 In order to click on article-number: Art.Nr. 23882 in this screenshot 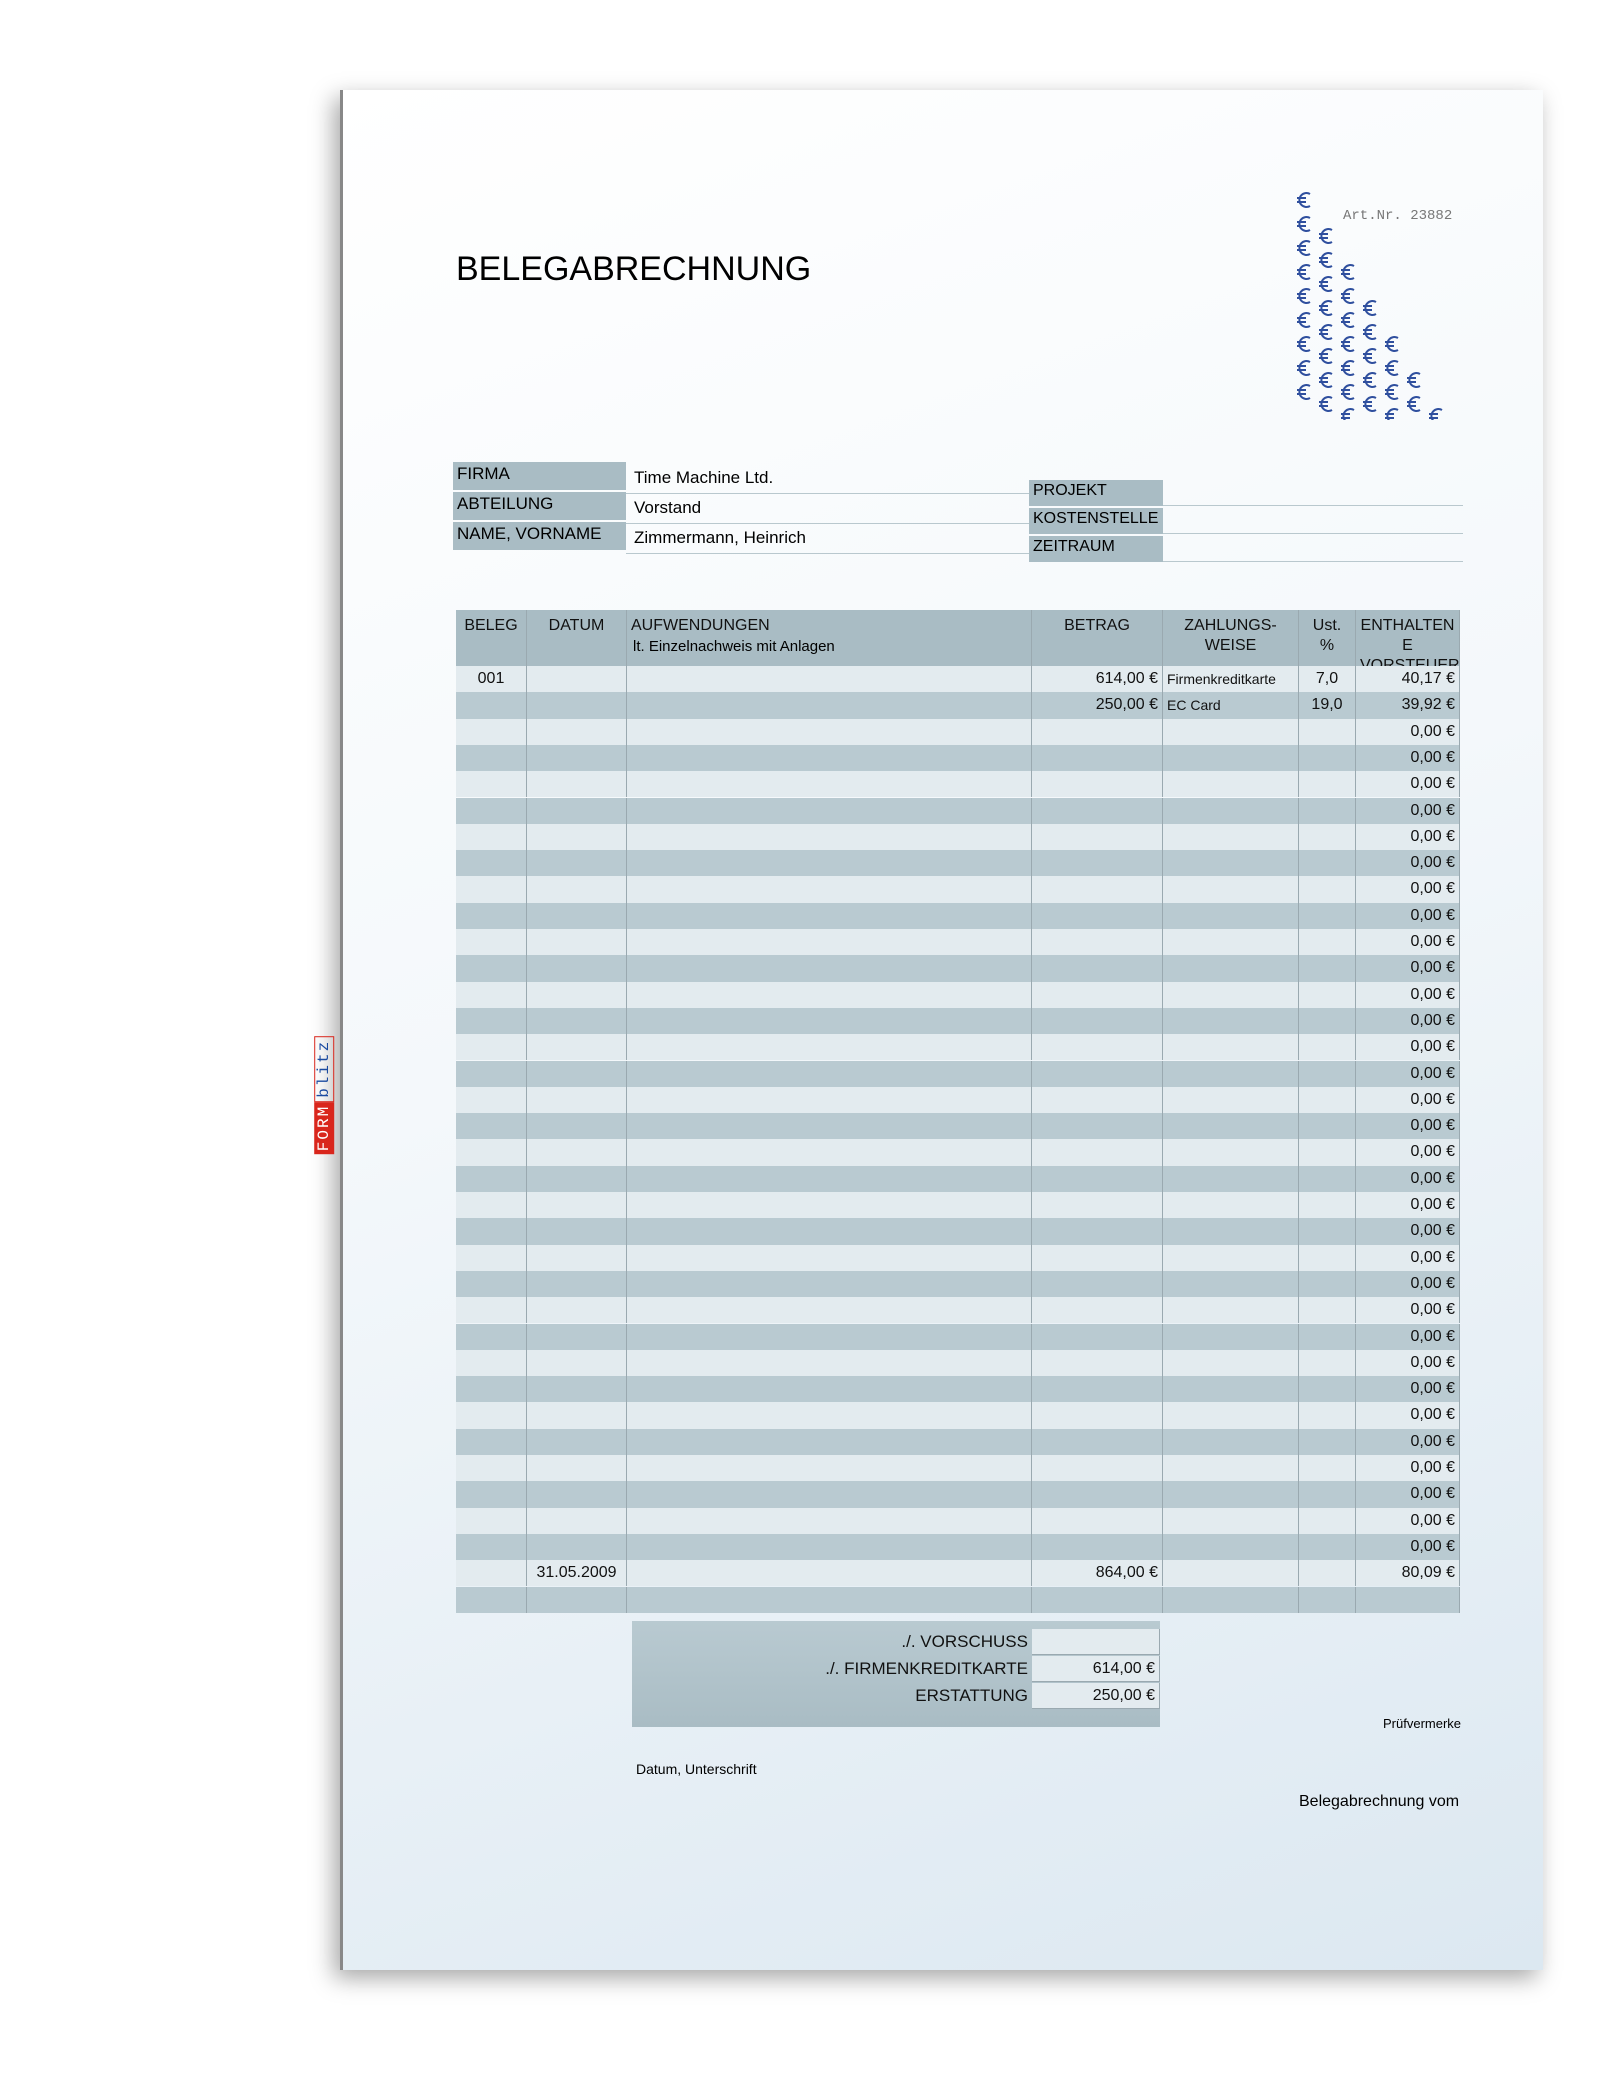, I will do `click(1398, 216)`.